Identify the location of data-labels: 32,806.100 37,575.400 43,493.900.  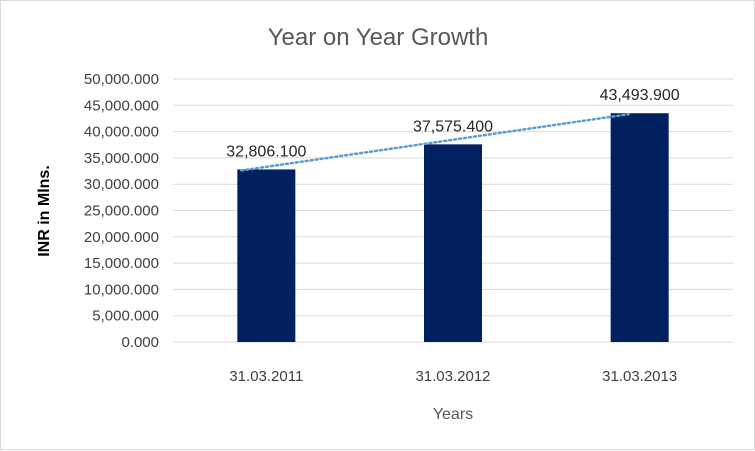
(453, 123).